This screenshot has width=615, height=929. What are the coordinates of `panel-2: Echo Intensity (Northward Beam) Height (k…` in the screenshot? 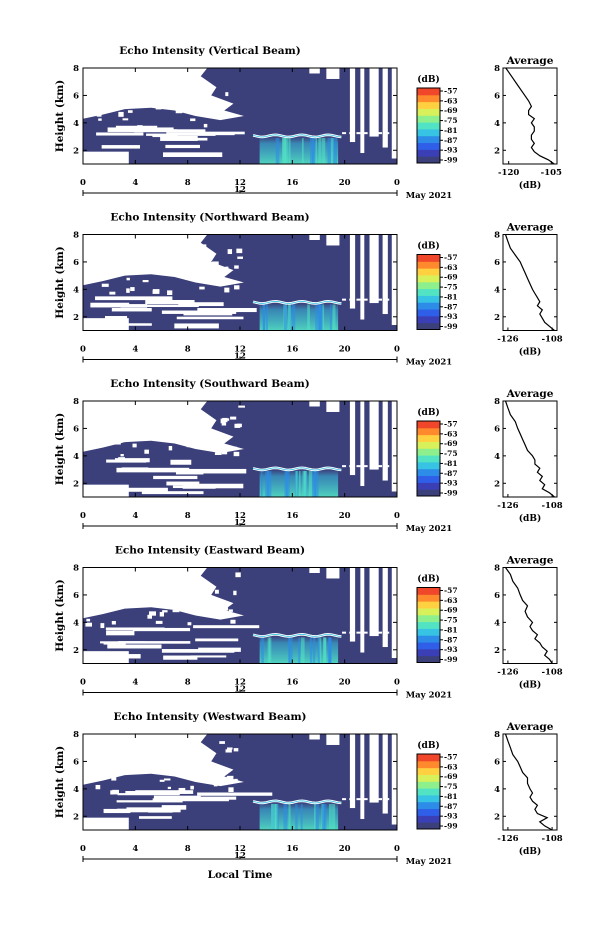 It's located at (308, 290).